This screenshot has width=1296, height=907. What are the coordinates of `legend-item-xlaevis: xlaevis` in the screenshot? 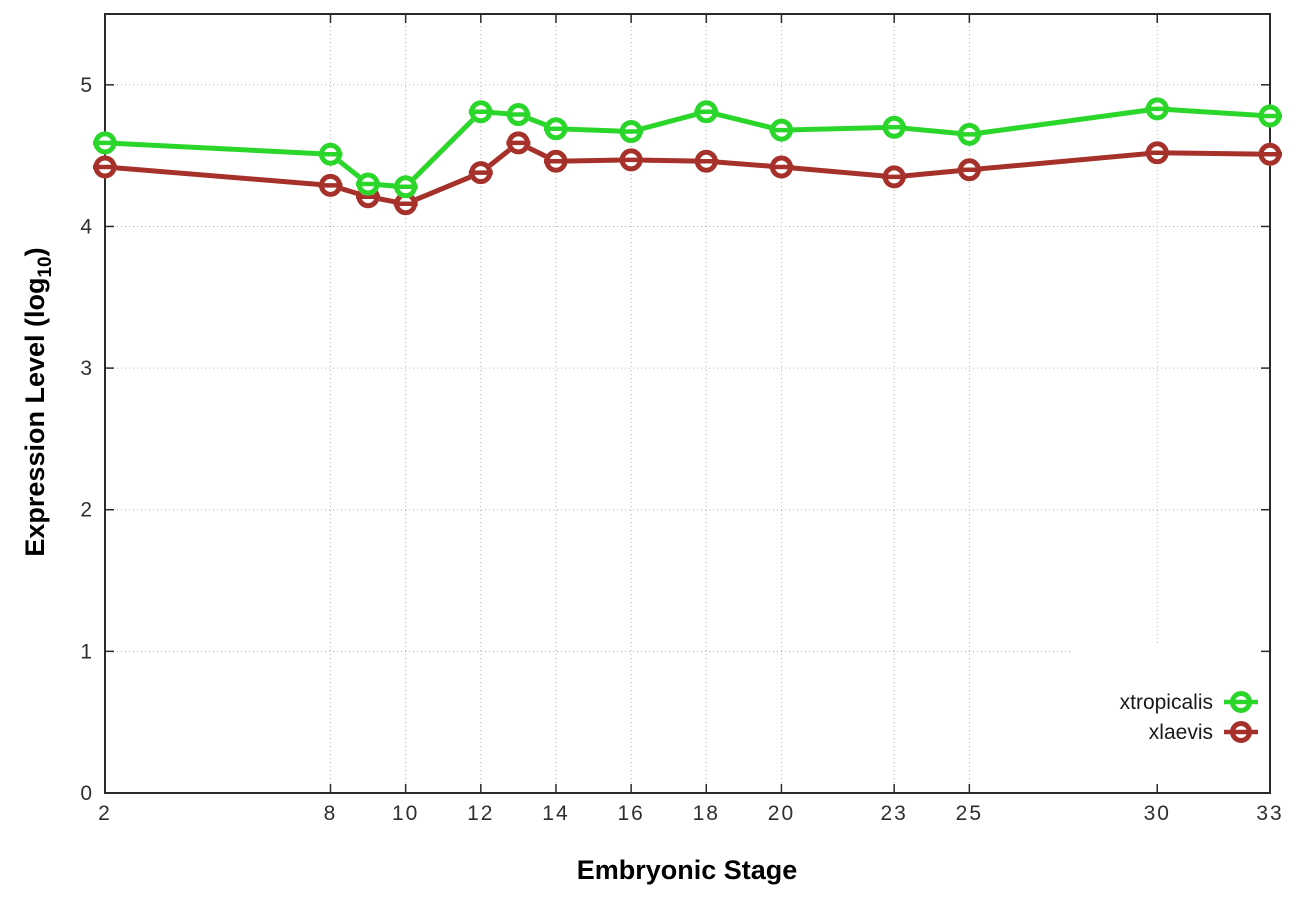 It's located at (1203, 732).